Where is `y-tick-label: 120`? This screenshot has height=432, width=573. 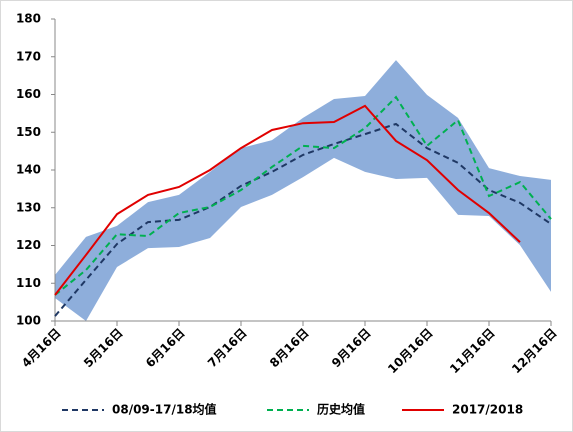 y-tick-label: 120 is located at coordinates (28, 245).